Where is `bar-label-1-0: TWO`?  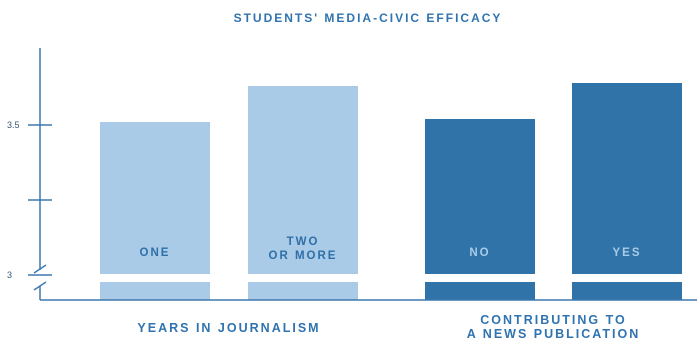
bar-label-1-0: TWO is located at coordinates (303, 242).